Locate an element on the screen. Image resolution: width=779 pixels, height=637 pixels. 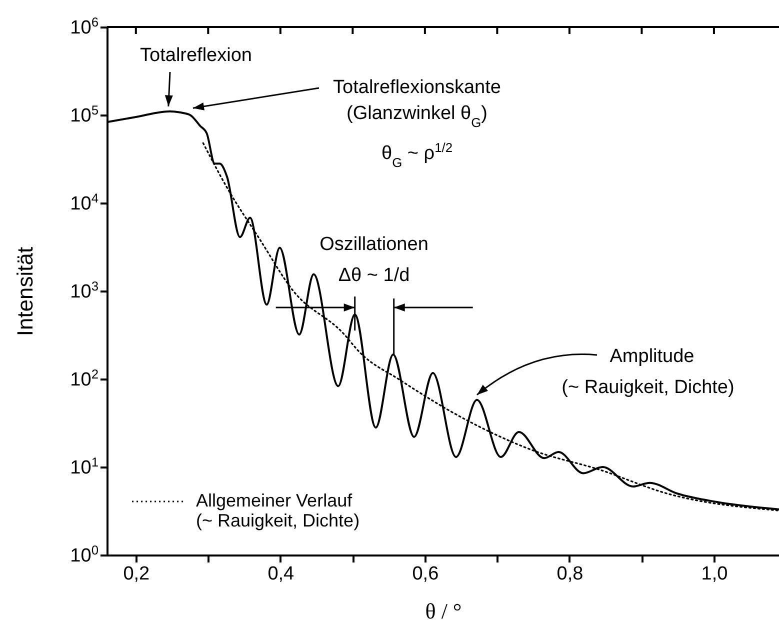
annotation: θ$_{G}$ ~ ρ$^{1/2}$ is located at coordinates (417, 155).